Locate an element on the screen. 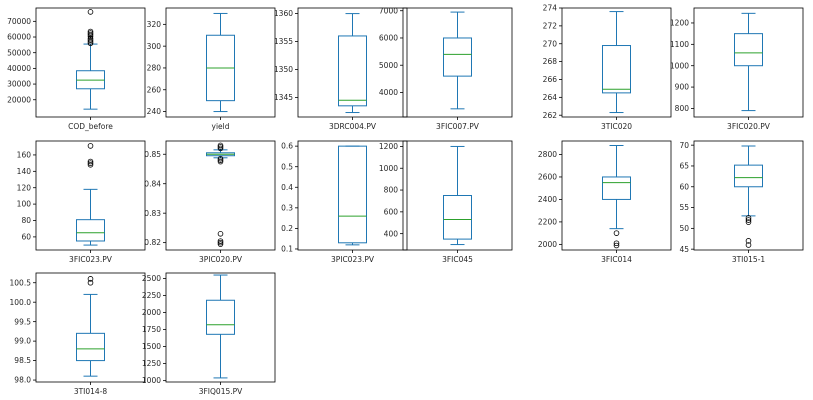 The image size is (813, 400). y-tick-label: 65 is located at coordinates (684, 166).